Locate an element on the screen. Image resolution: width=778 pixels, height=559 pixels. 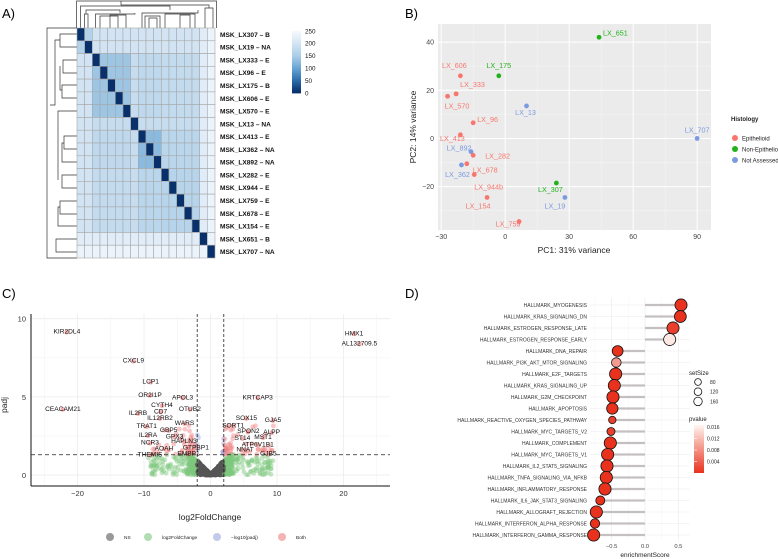
x-tick-label: −20 is located at coordinates (77, 493).